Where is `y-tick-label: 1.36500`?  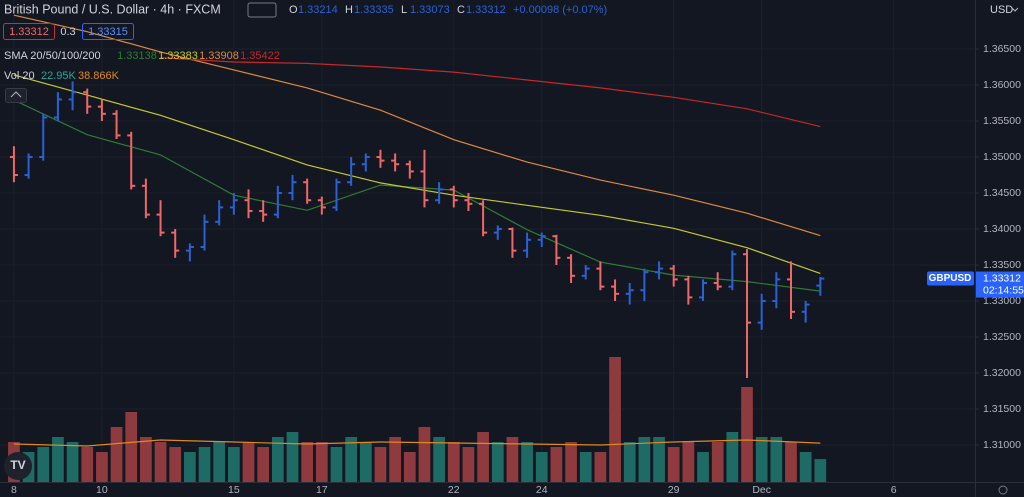 y-tick-label: 1.36500 is located at coordinates (1002, 49).